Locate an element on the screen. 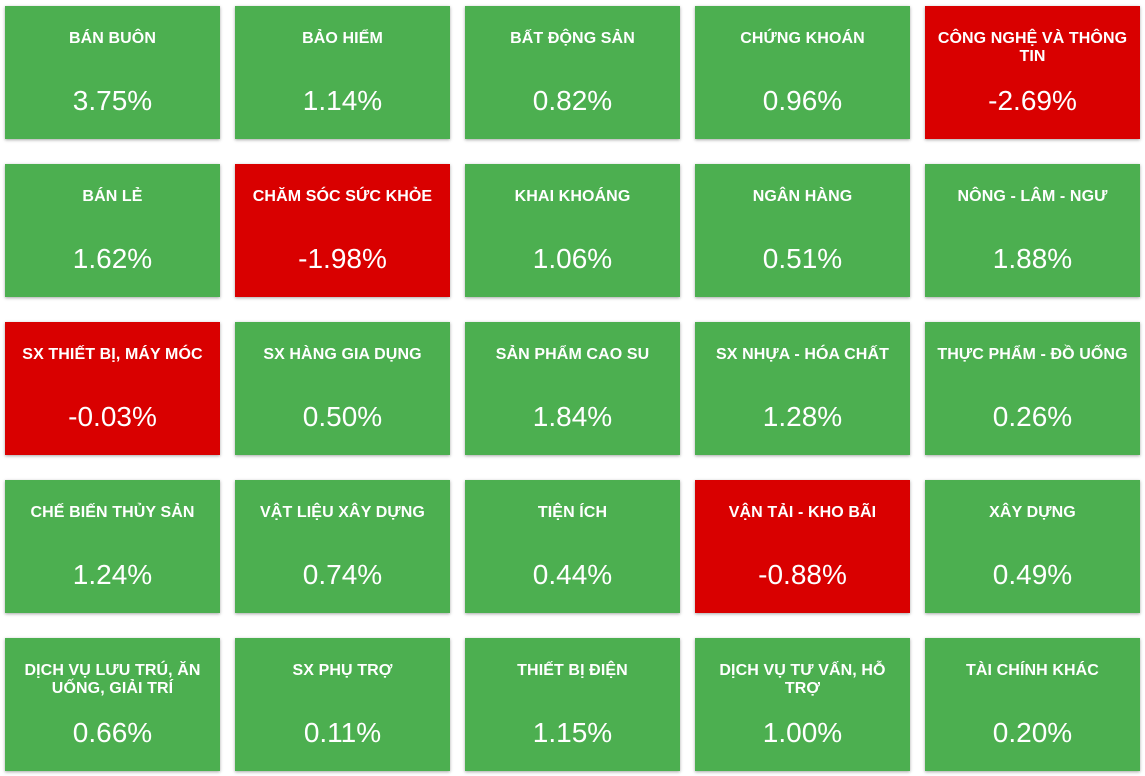 This screenshot has width=1145, height=776. sector-tile: CÔNG NGHỆ VÀ THÔNG TIN -2.69% is located at coordinates (1032, 72).